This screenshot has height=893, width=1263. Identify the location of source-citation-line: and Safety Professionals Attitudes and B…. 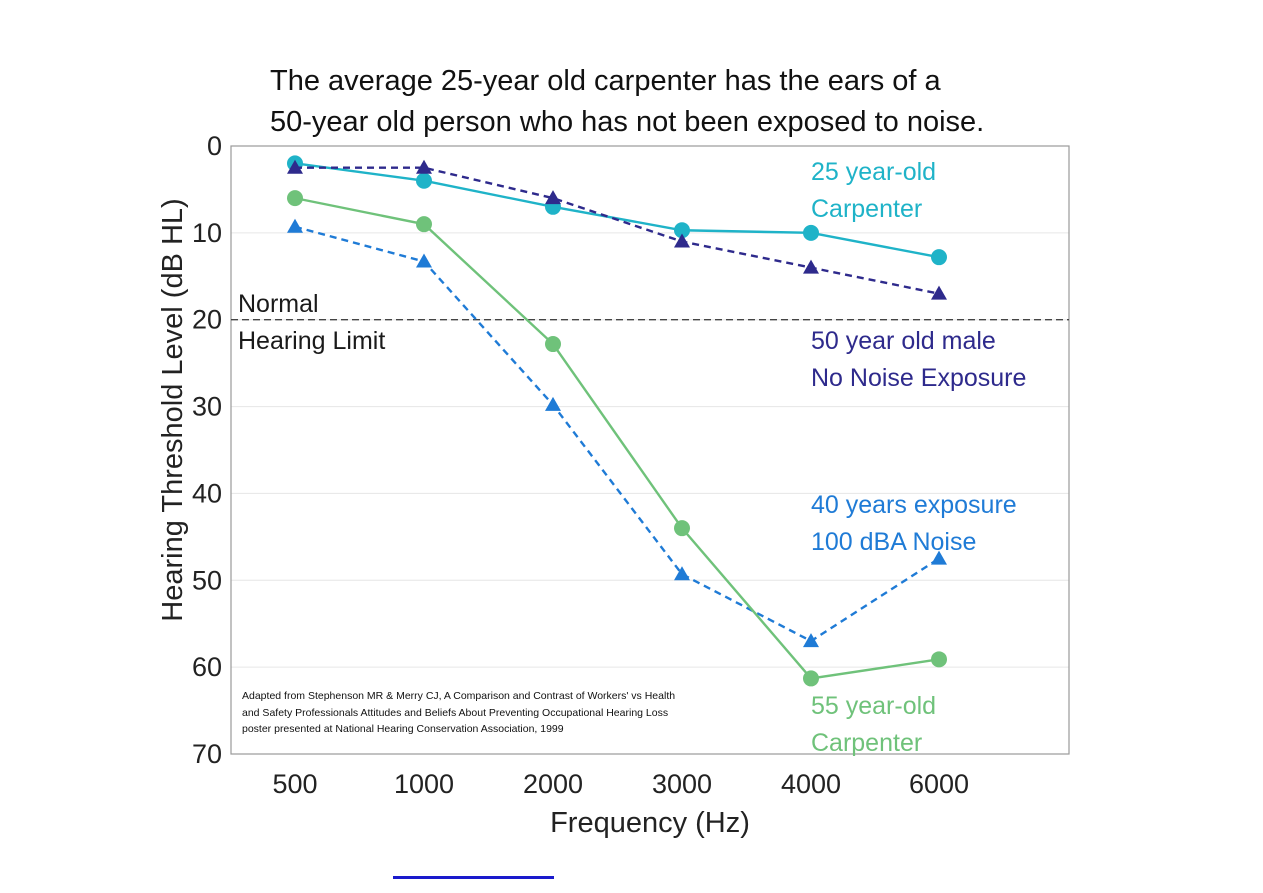
(455, 713).